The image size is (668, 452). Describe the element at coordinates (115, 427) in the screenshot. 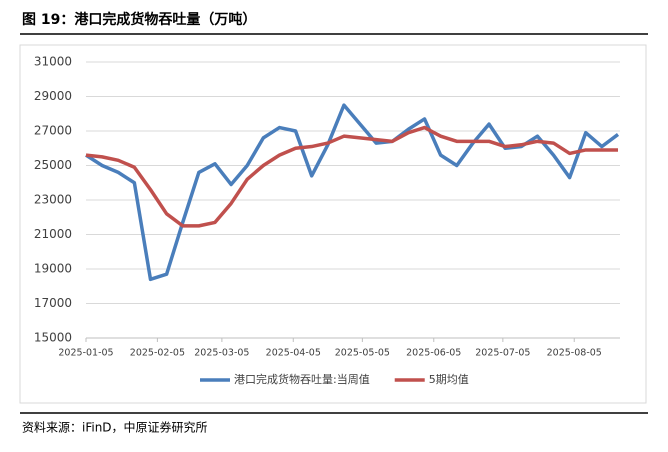

I see `source: 资料来源：iFinD，中原证券研究所` at that location.